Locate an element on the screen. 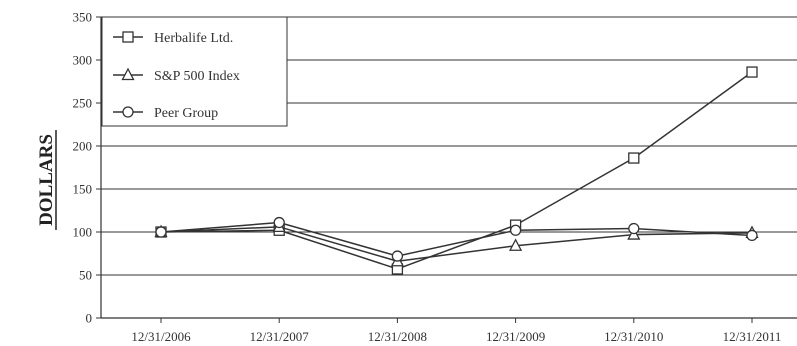  legend-item-triangle: S&P 500 Index is located at coordinates (176, 75).